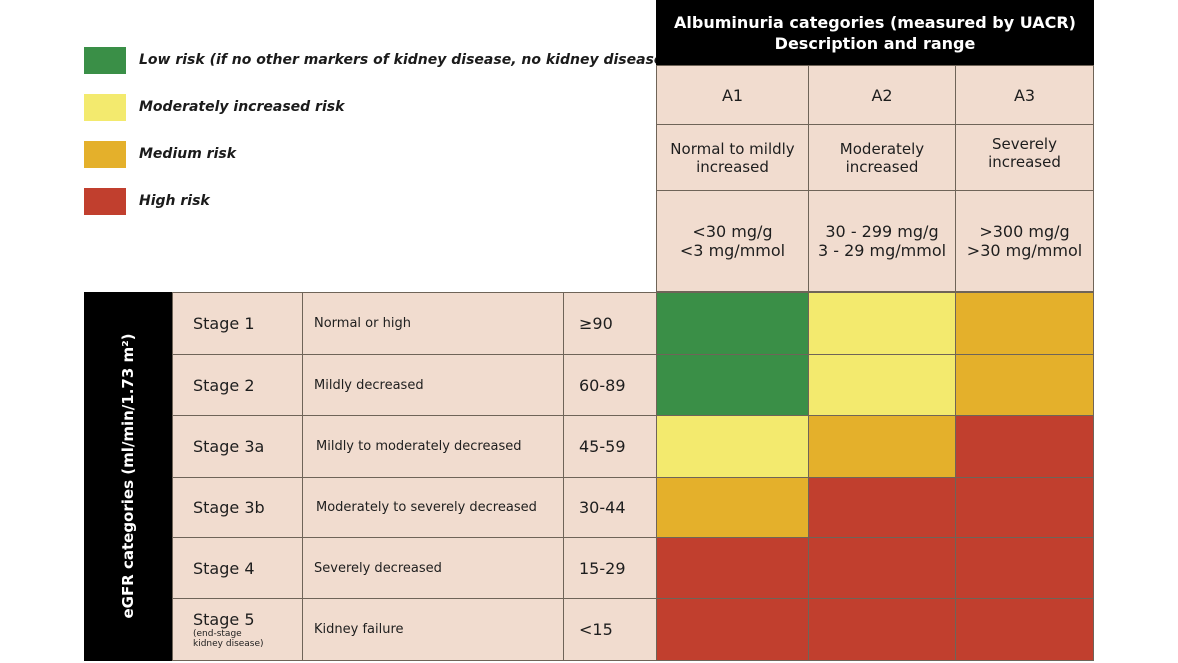  Describe the element at coordinates (228, 644) in the screenshot. I see `stage-sub-line2: kidney disease)` at that location.